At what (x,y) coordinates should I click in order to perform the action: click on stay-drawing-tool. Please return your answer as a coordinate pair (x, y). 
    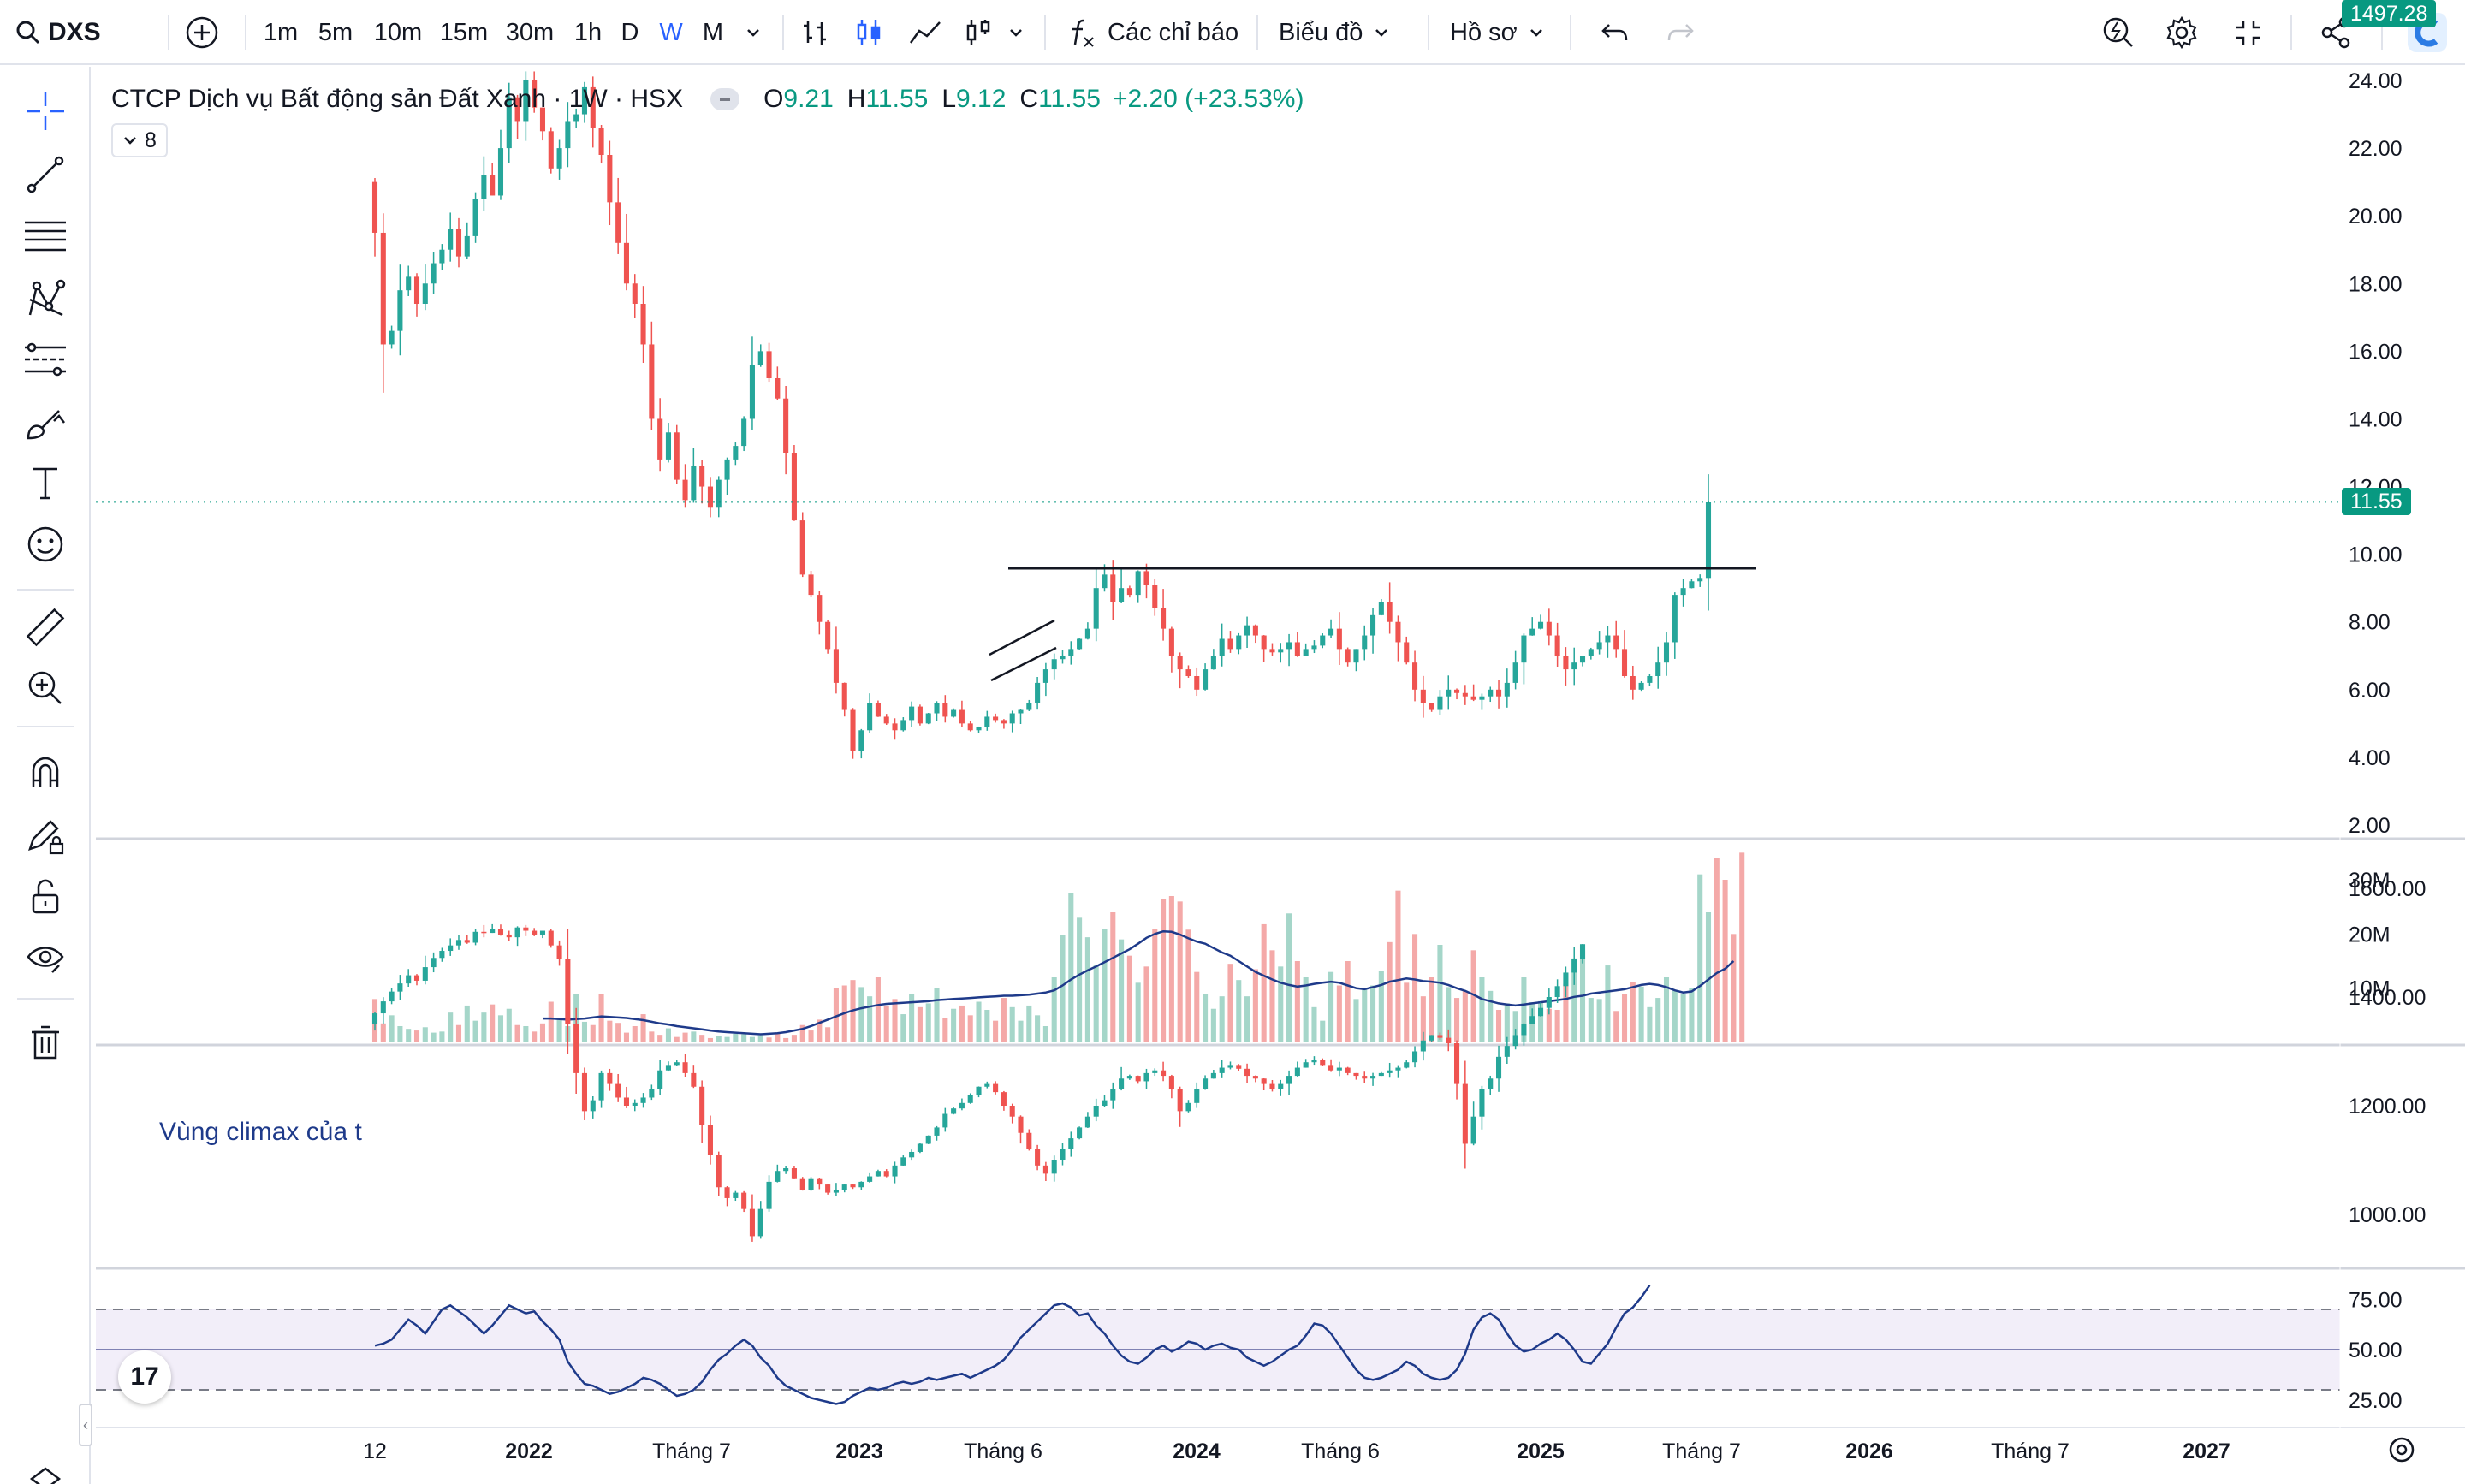
    Looking at the image, I should click on (45, 836).